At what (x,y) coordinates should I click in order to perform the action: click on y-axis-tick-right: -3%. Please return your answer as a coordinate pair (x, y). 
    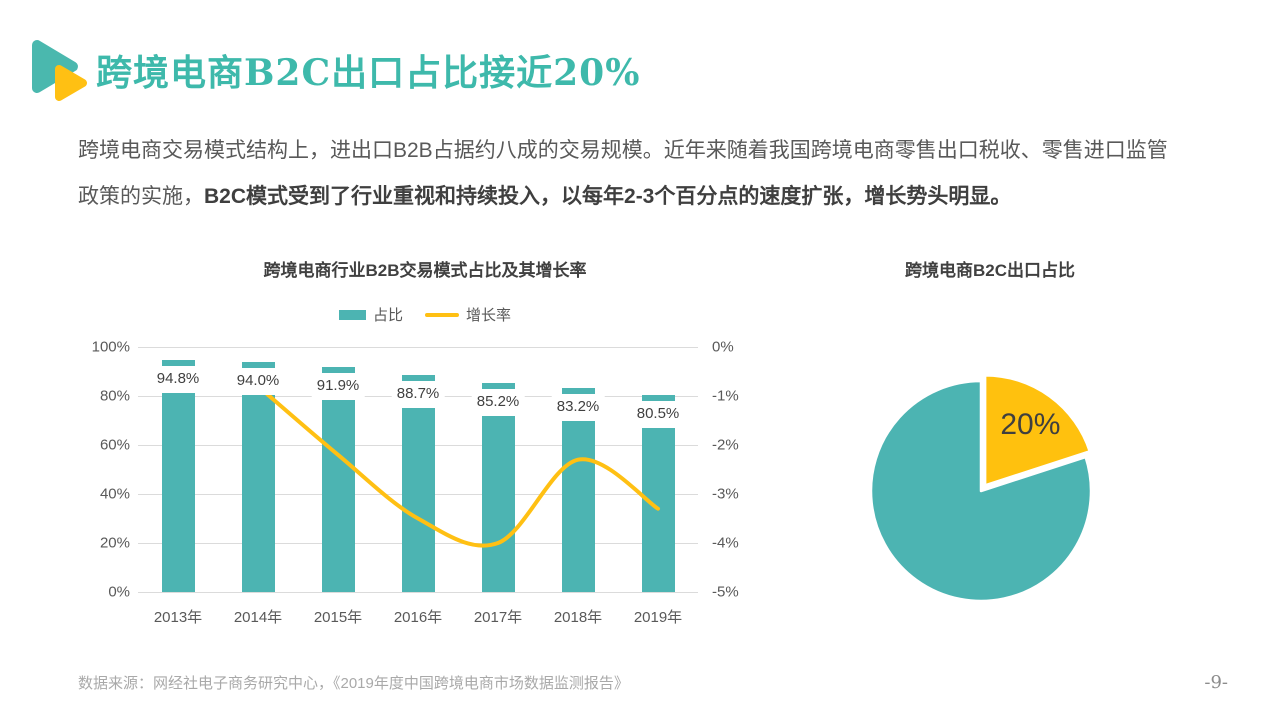
    Looking at the image, I should click on (725, 494).